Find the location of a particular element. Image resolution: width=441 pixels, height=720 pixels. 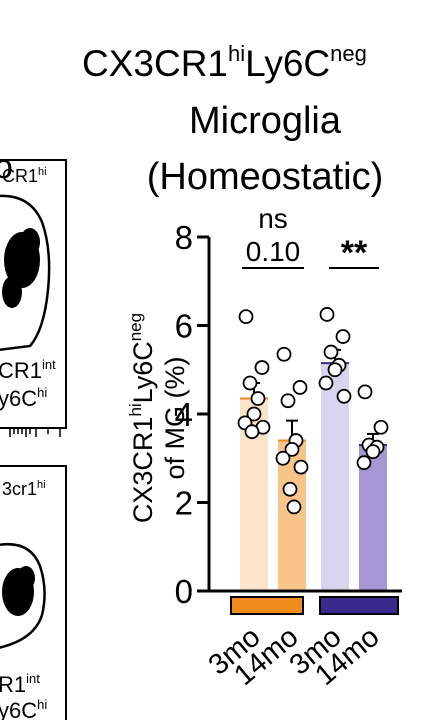

panel-letter-fragment: o is located at coordinates (6, 167).